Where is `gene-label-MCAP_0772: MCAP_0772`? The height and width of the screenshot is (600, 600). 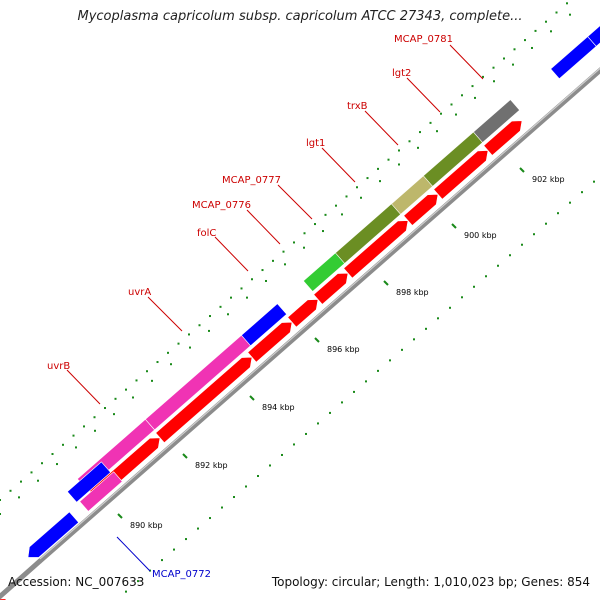 gene-label-MCAP_0772: MCAP_0772 is located at coordinates (181, 574).